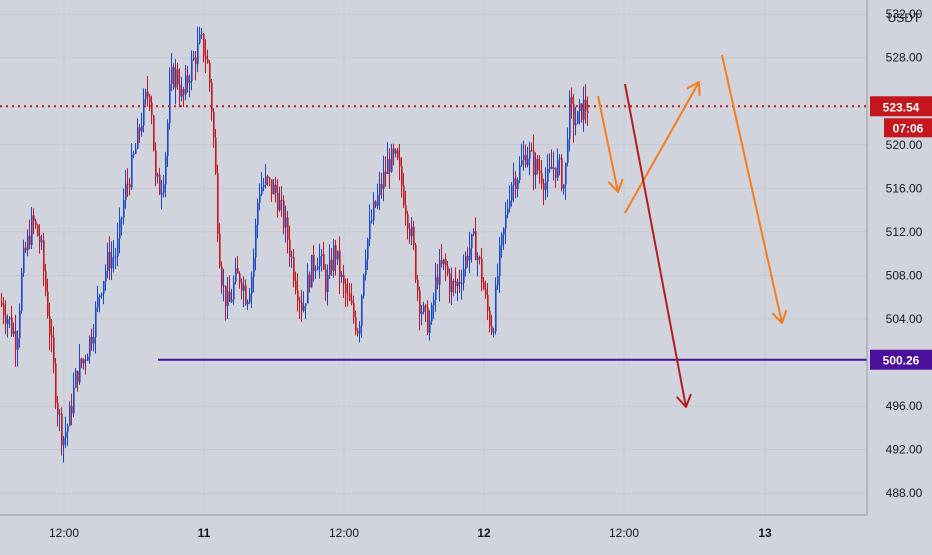 The width and height of the screenshot is (932, 555). I want to click on time-tick-label: 11, so click(204, 533).